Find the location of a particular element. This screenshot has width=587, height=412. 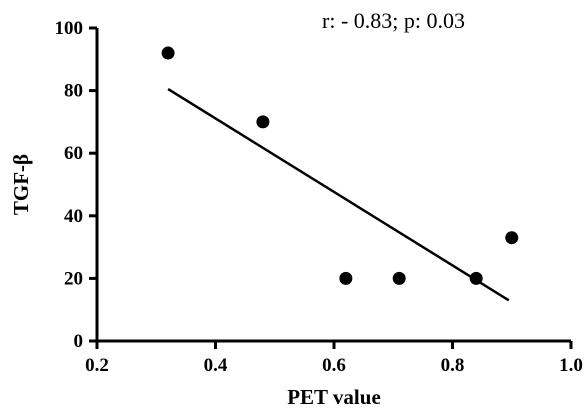

y-tick-label: 80 is located at coordinates (73, 91).